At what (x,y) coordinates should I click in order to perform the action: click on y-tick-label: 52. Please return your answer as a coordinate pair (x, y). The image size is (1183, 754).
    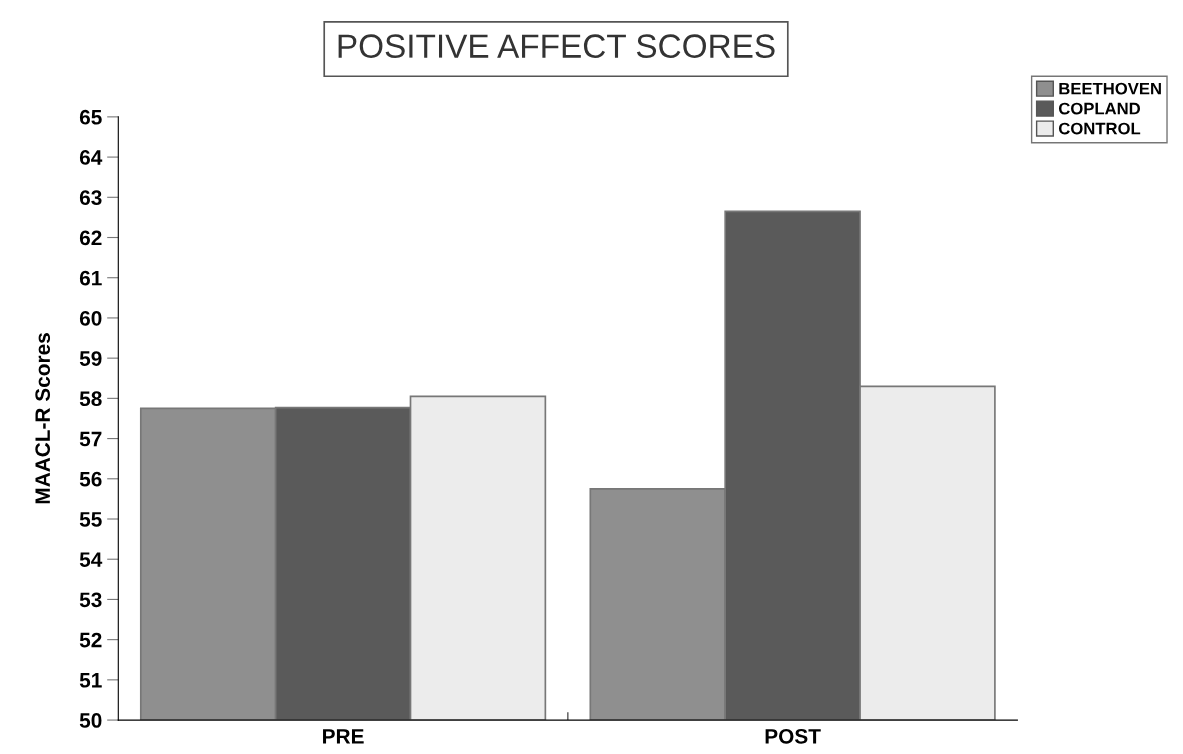
    Looking at the image, I should click on (90, 640).